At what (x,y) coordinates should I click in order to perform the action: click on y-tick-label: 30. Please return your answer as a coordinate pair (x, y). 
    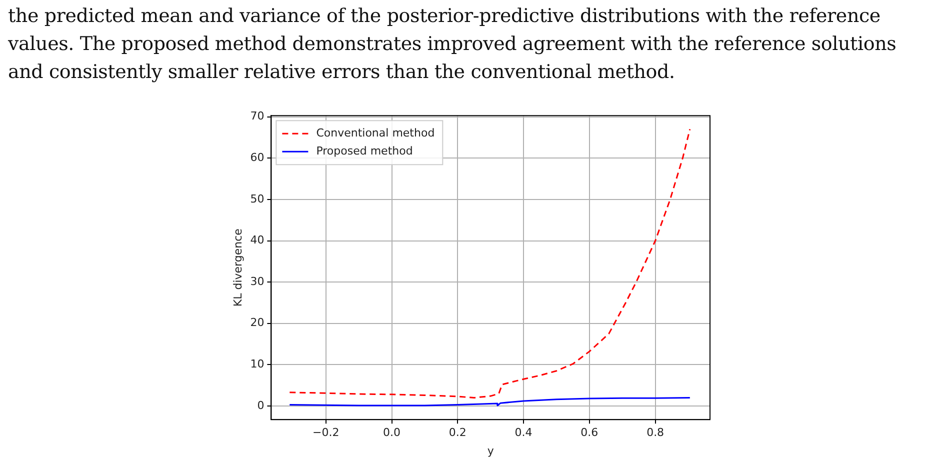
    Looking at the image, I should click on (257, 281).